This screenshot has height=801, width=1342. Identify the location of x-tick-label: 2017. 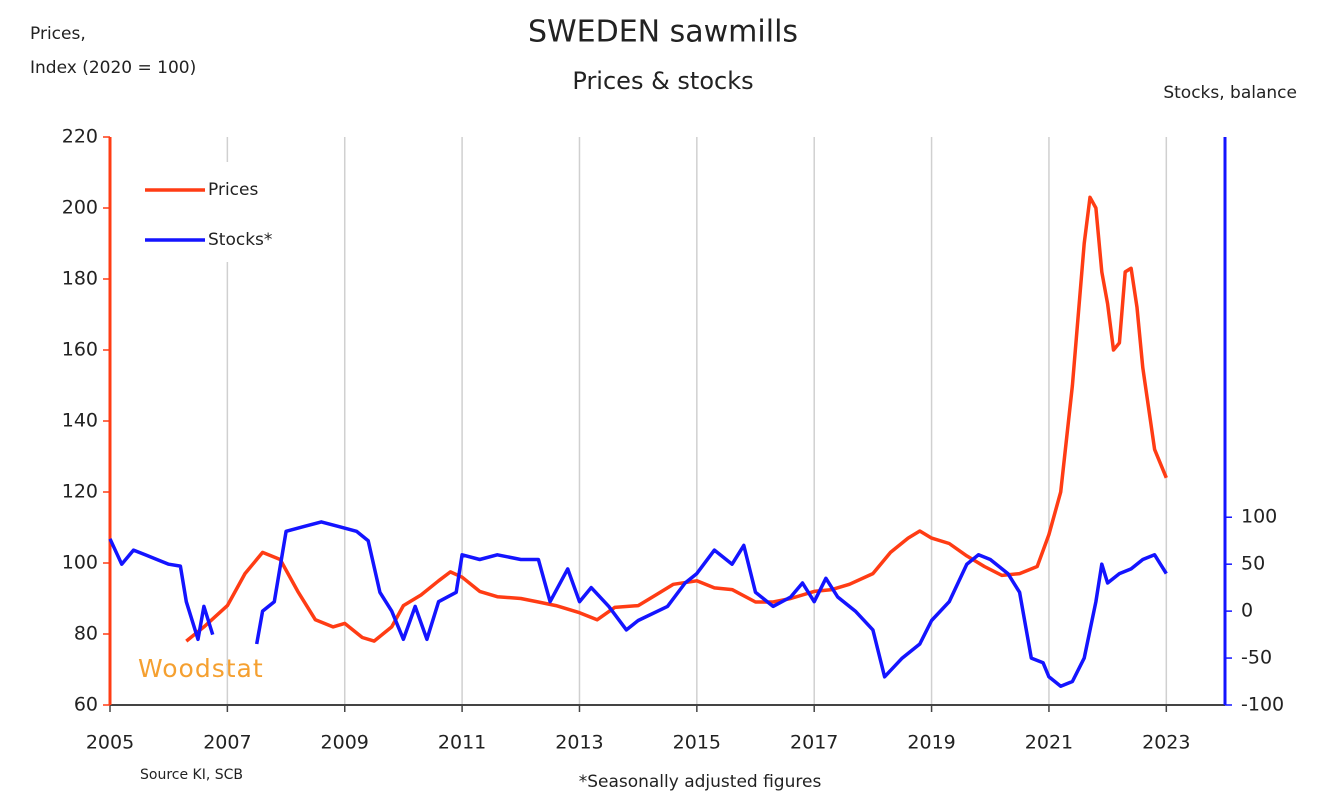
(814, 743).